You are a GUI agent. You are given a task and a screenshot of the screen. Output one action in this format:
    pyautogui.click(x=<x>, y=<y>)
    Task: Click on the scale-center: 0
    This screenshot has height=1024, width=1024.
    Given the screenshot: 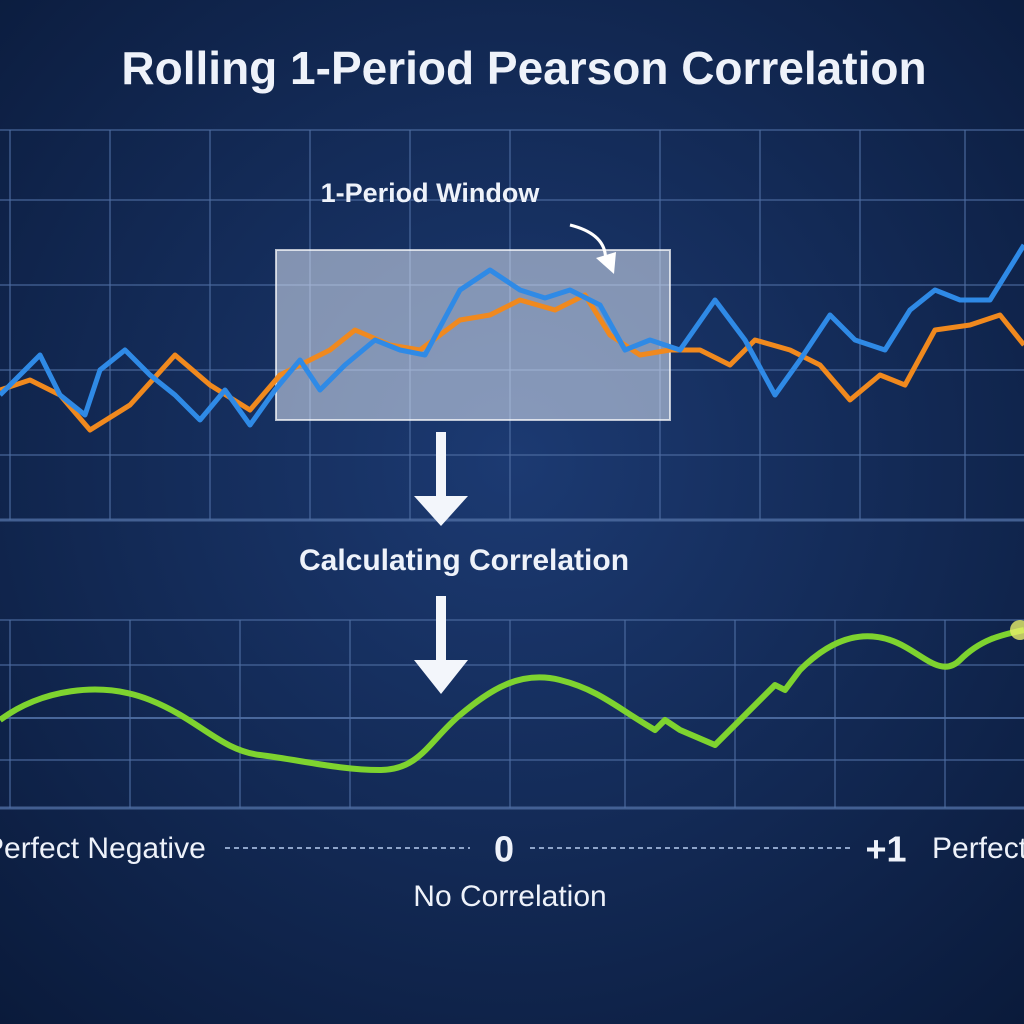 What is the action you would take?
    pyautogui.click(x=504, y=849)
    